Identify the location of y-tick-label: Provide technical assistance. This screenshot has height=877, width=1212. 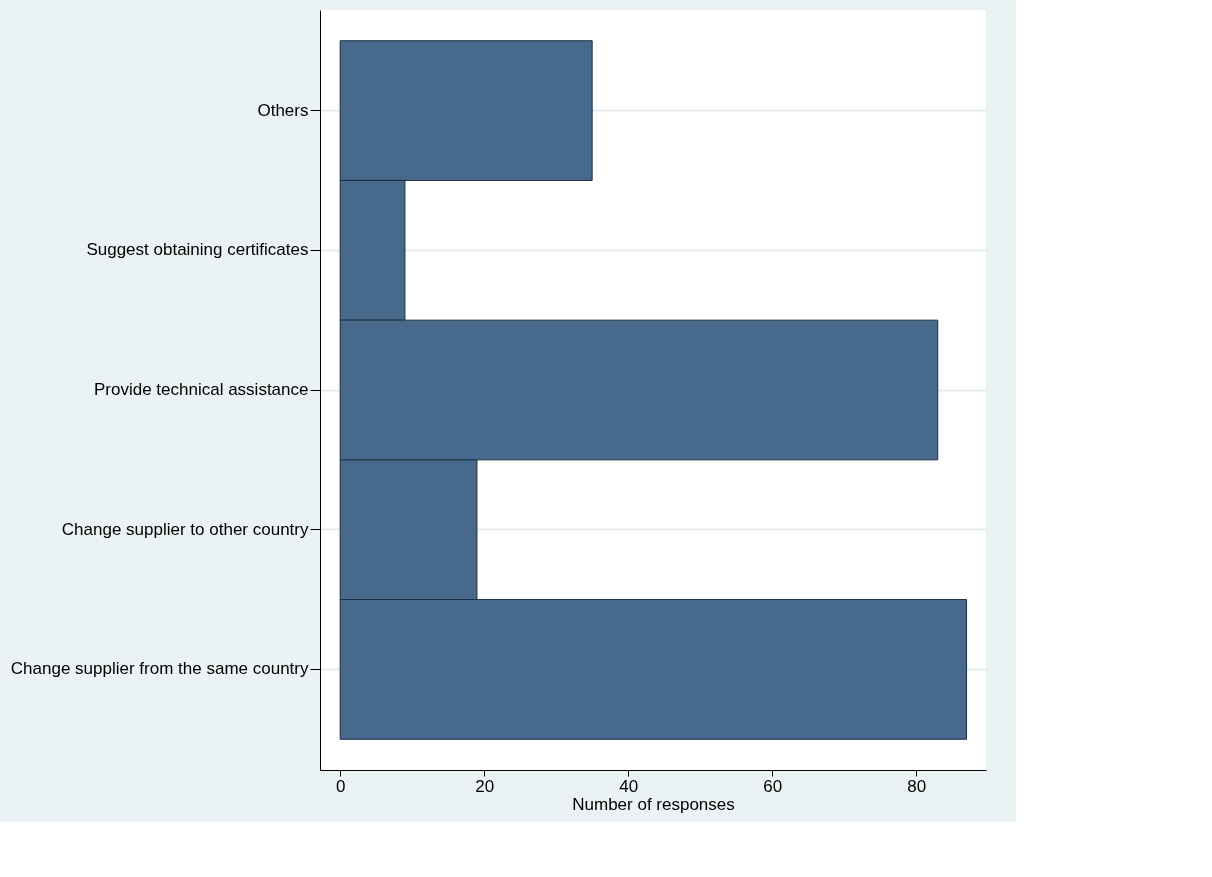
(201, 389).